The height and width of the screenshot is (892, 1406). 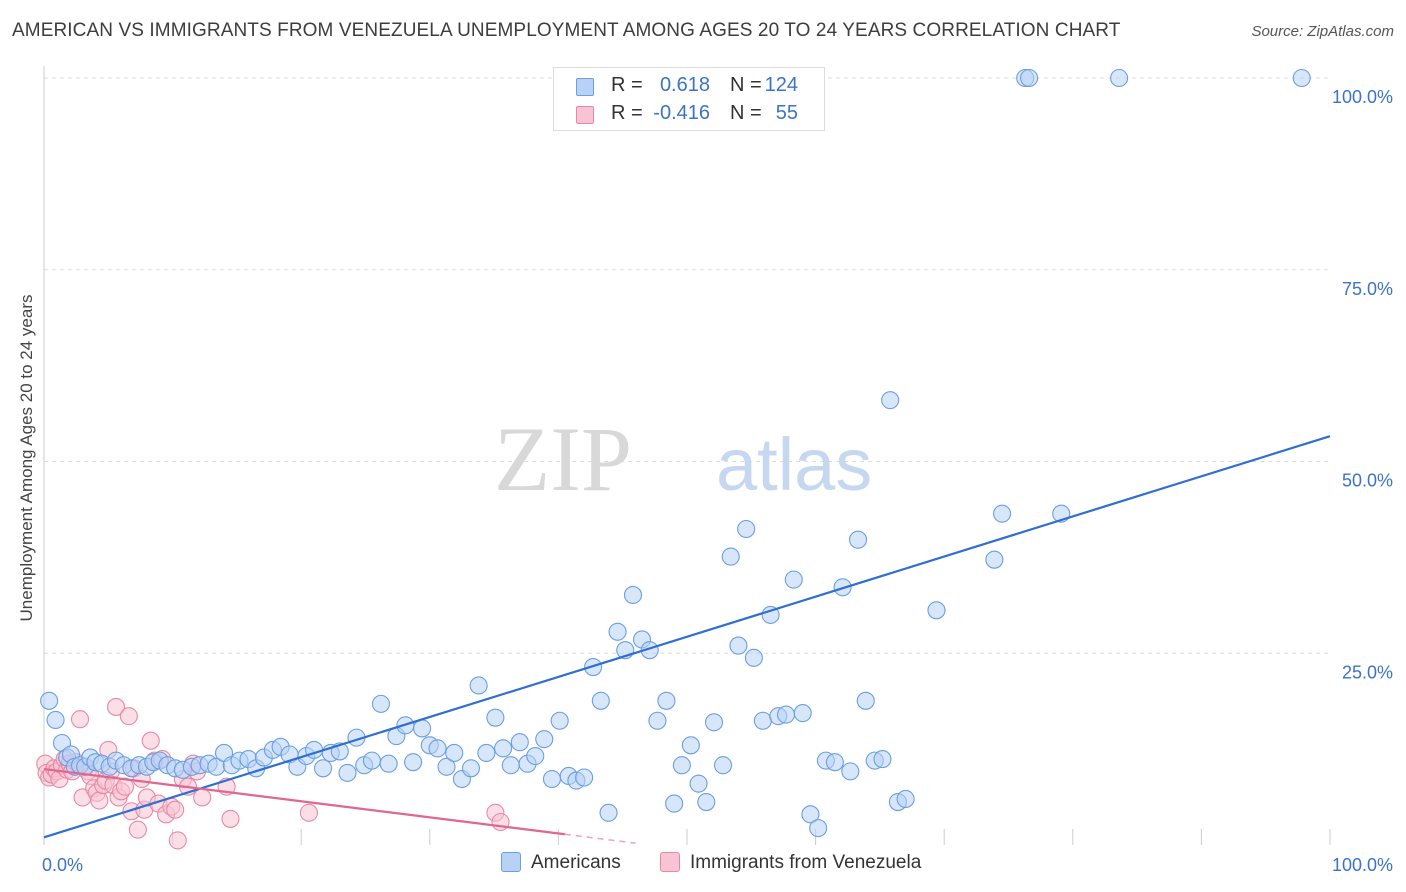 I want to click on stats-legend-box: R = 0.618 N = 124 R = -0.416 N = 55, so click(x=689, y=99).